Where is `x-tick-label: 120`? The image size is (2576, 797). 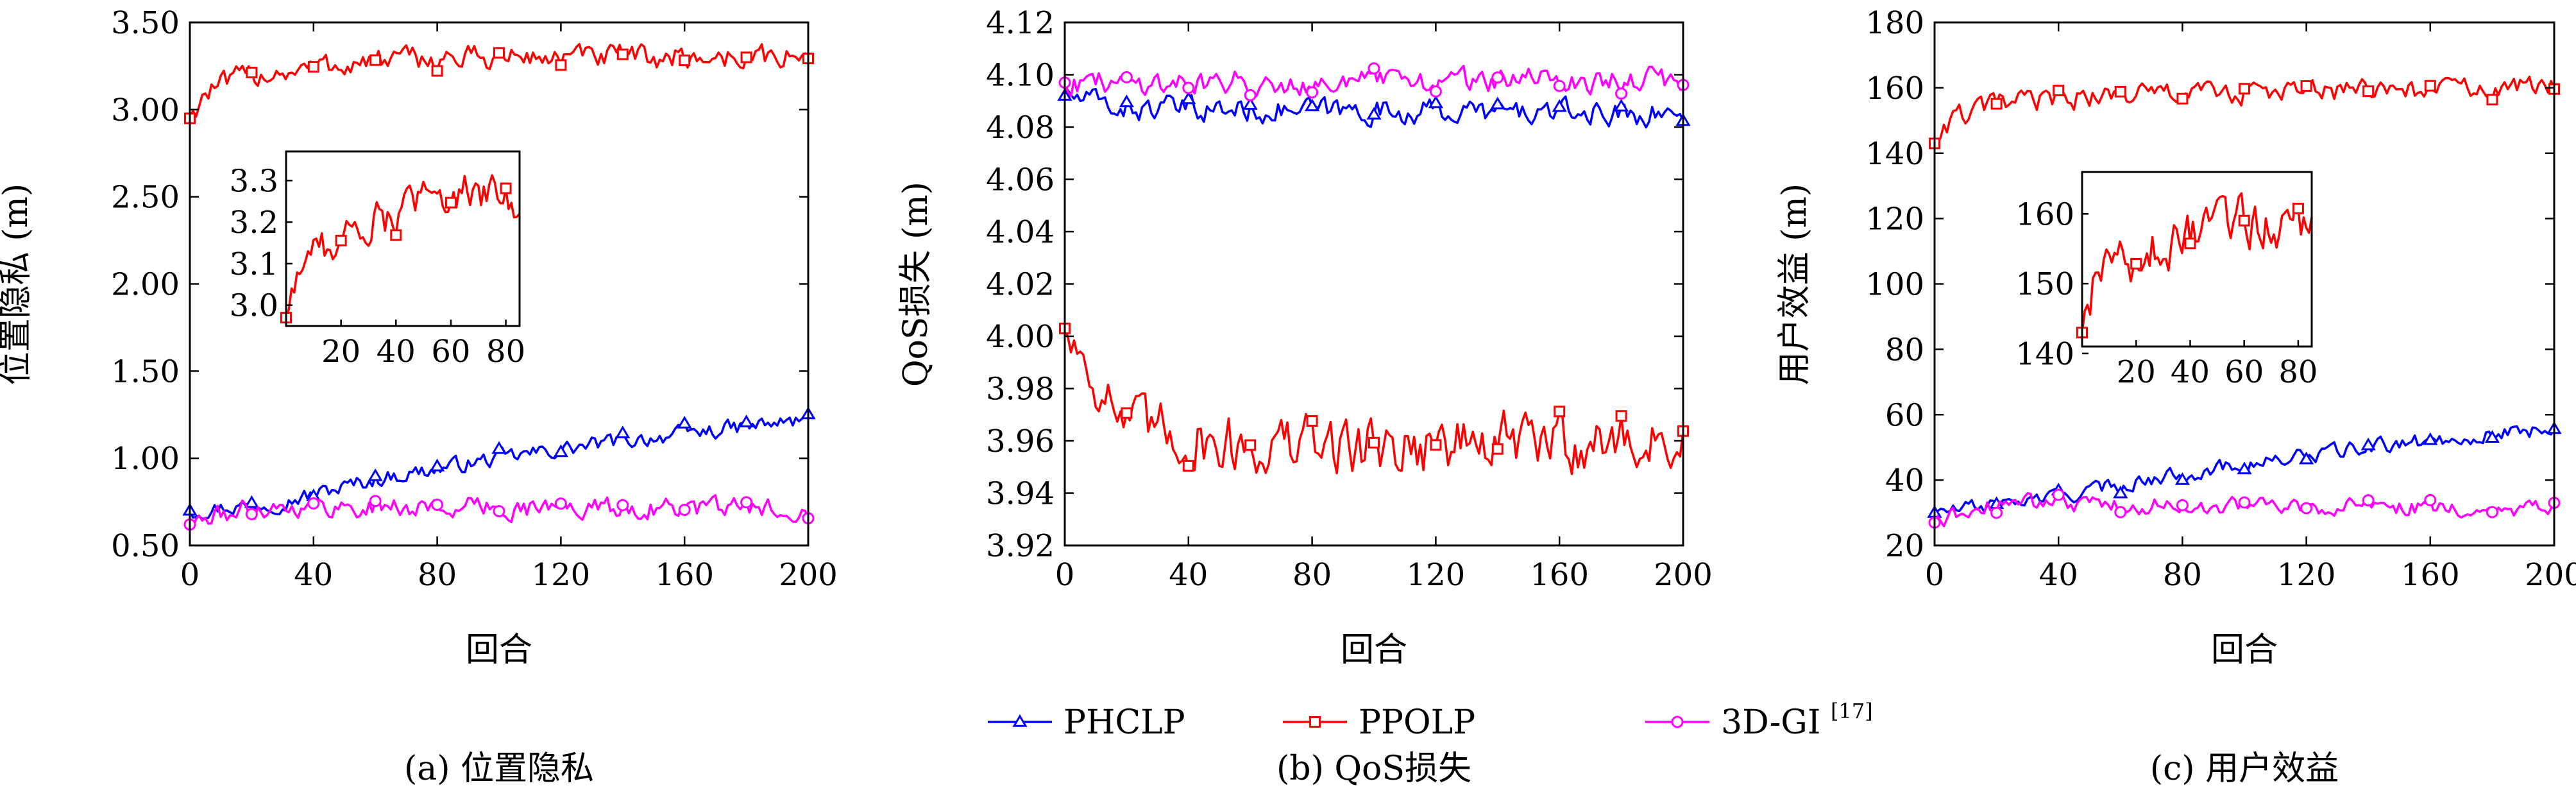 x-tick-label: 120 is located at coordinates (1436, 575).